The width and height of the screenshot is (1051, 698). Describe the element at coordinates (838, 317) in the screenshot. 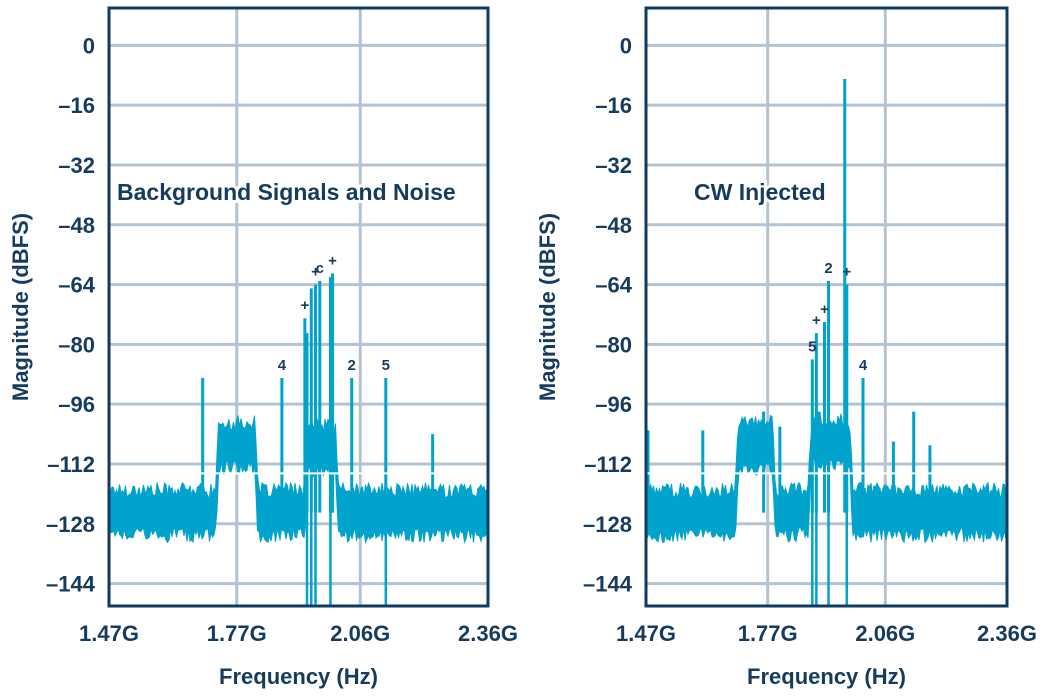

I see `spur-labels: 5++2 +4` at that location.